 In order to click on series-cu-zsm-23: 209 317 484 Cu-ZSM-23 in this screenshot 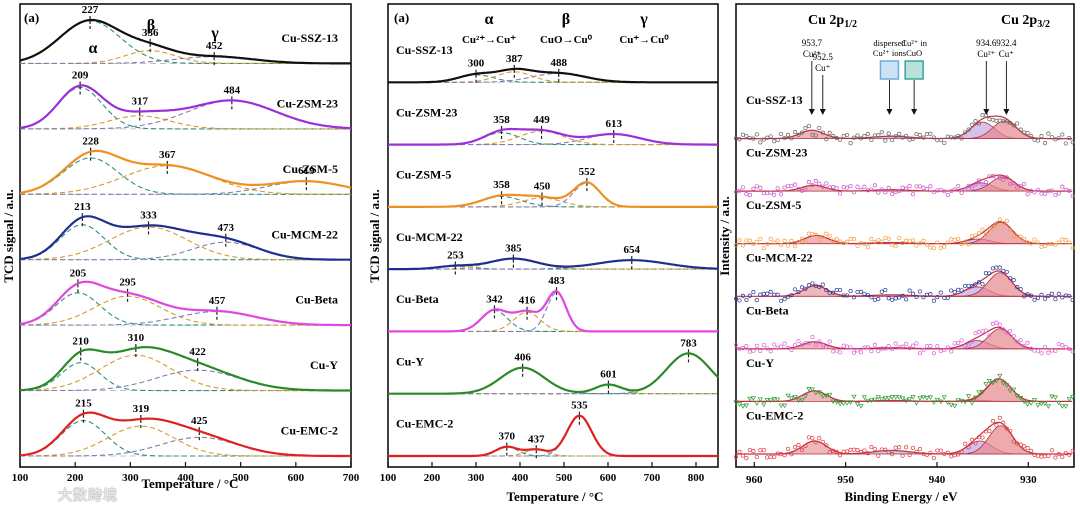, I will do `click(185, 99)`.